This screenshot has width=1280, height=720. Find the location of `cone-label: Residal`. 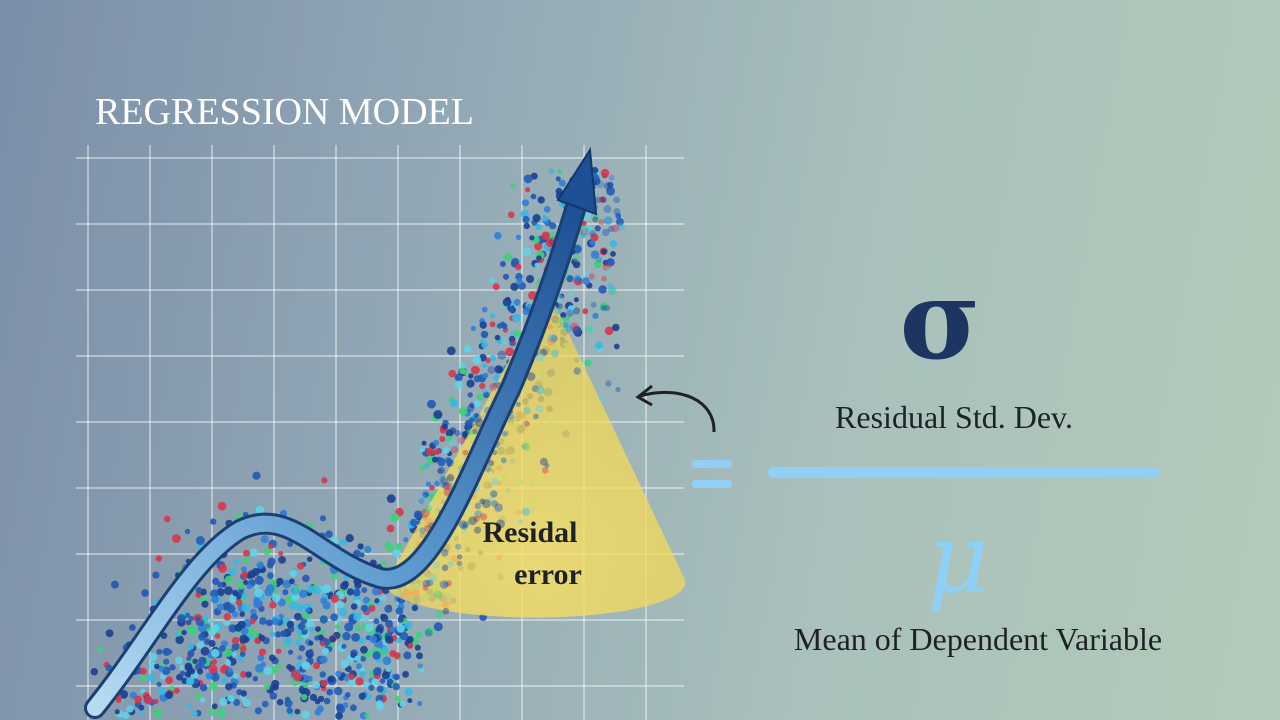

cone-label: Residal is located at coordinates (529, 532).